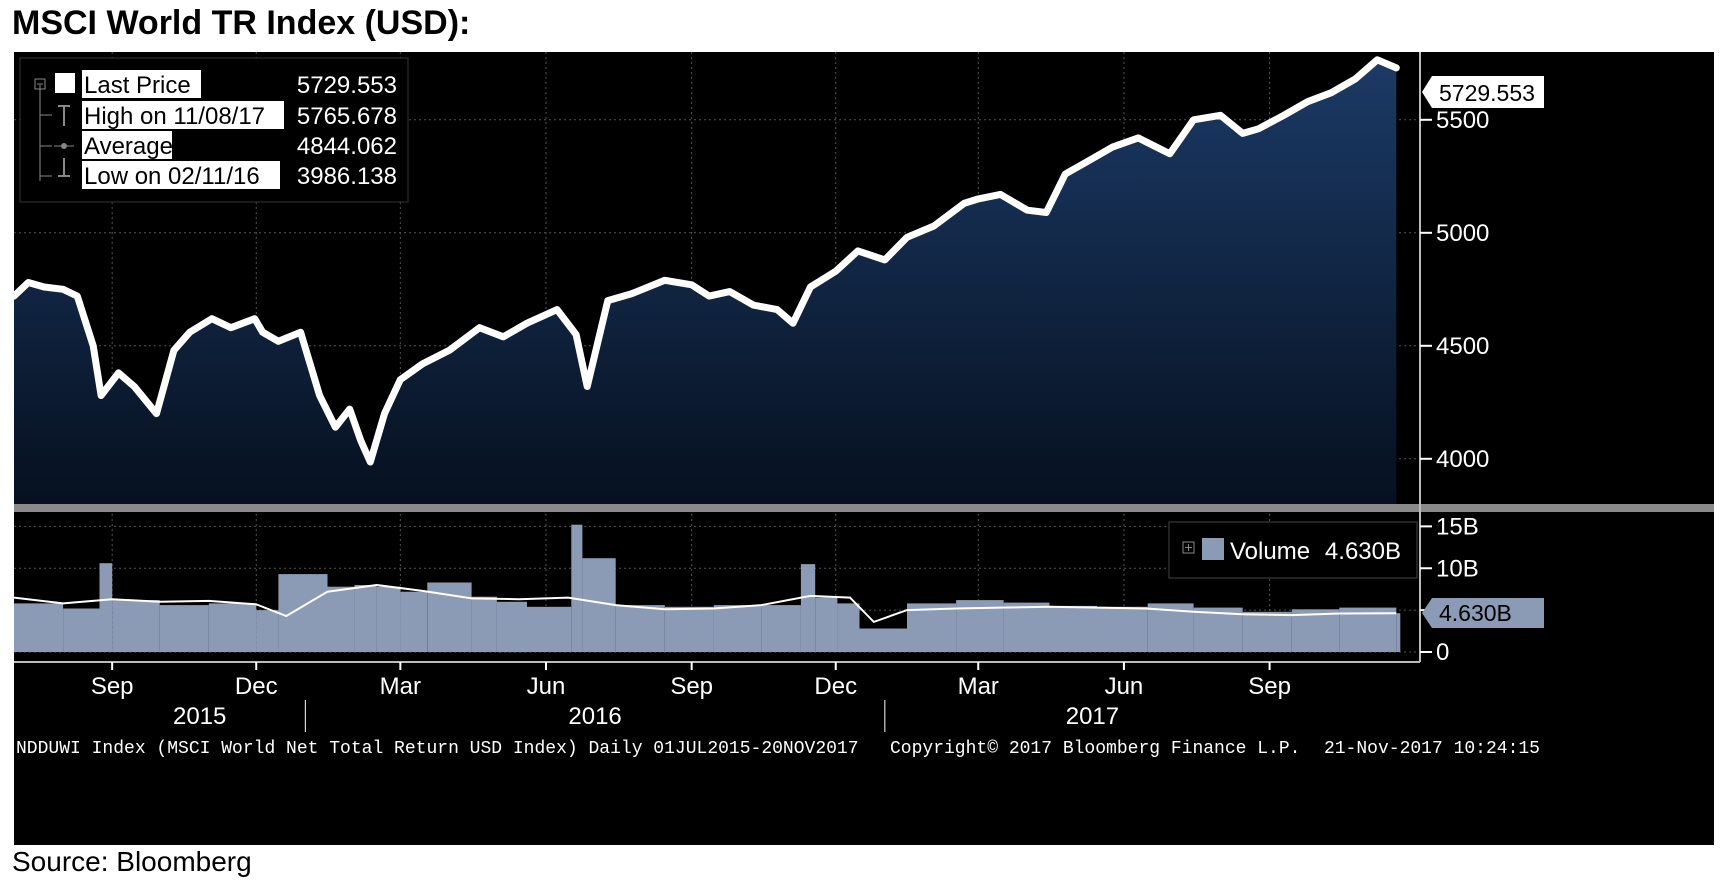 Image resolution: width=1722 pixels, height=882 pixels. I want to click on page-title: MSCI World TR Index (USD):, so click(241, 23).